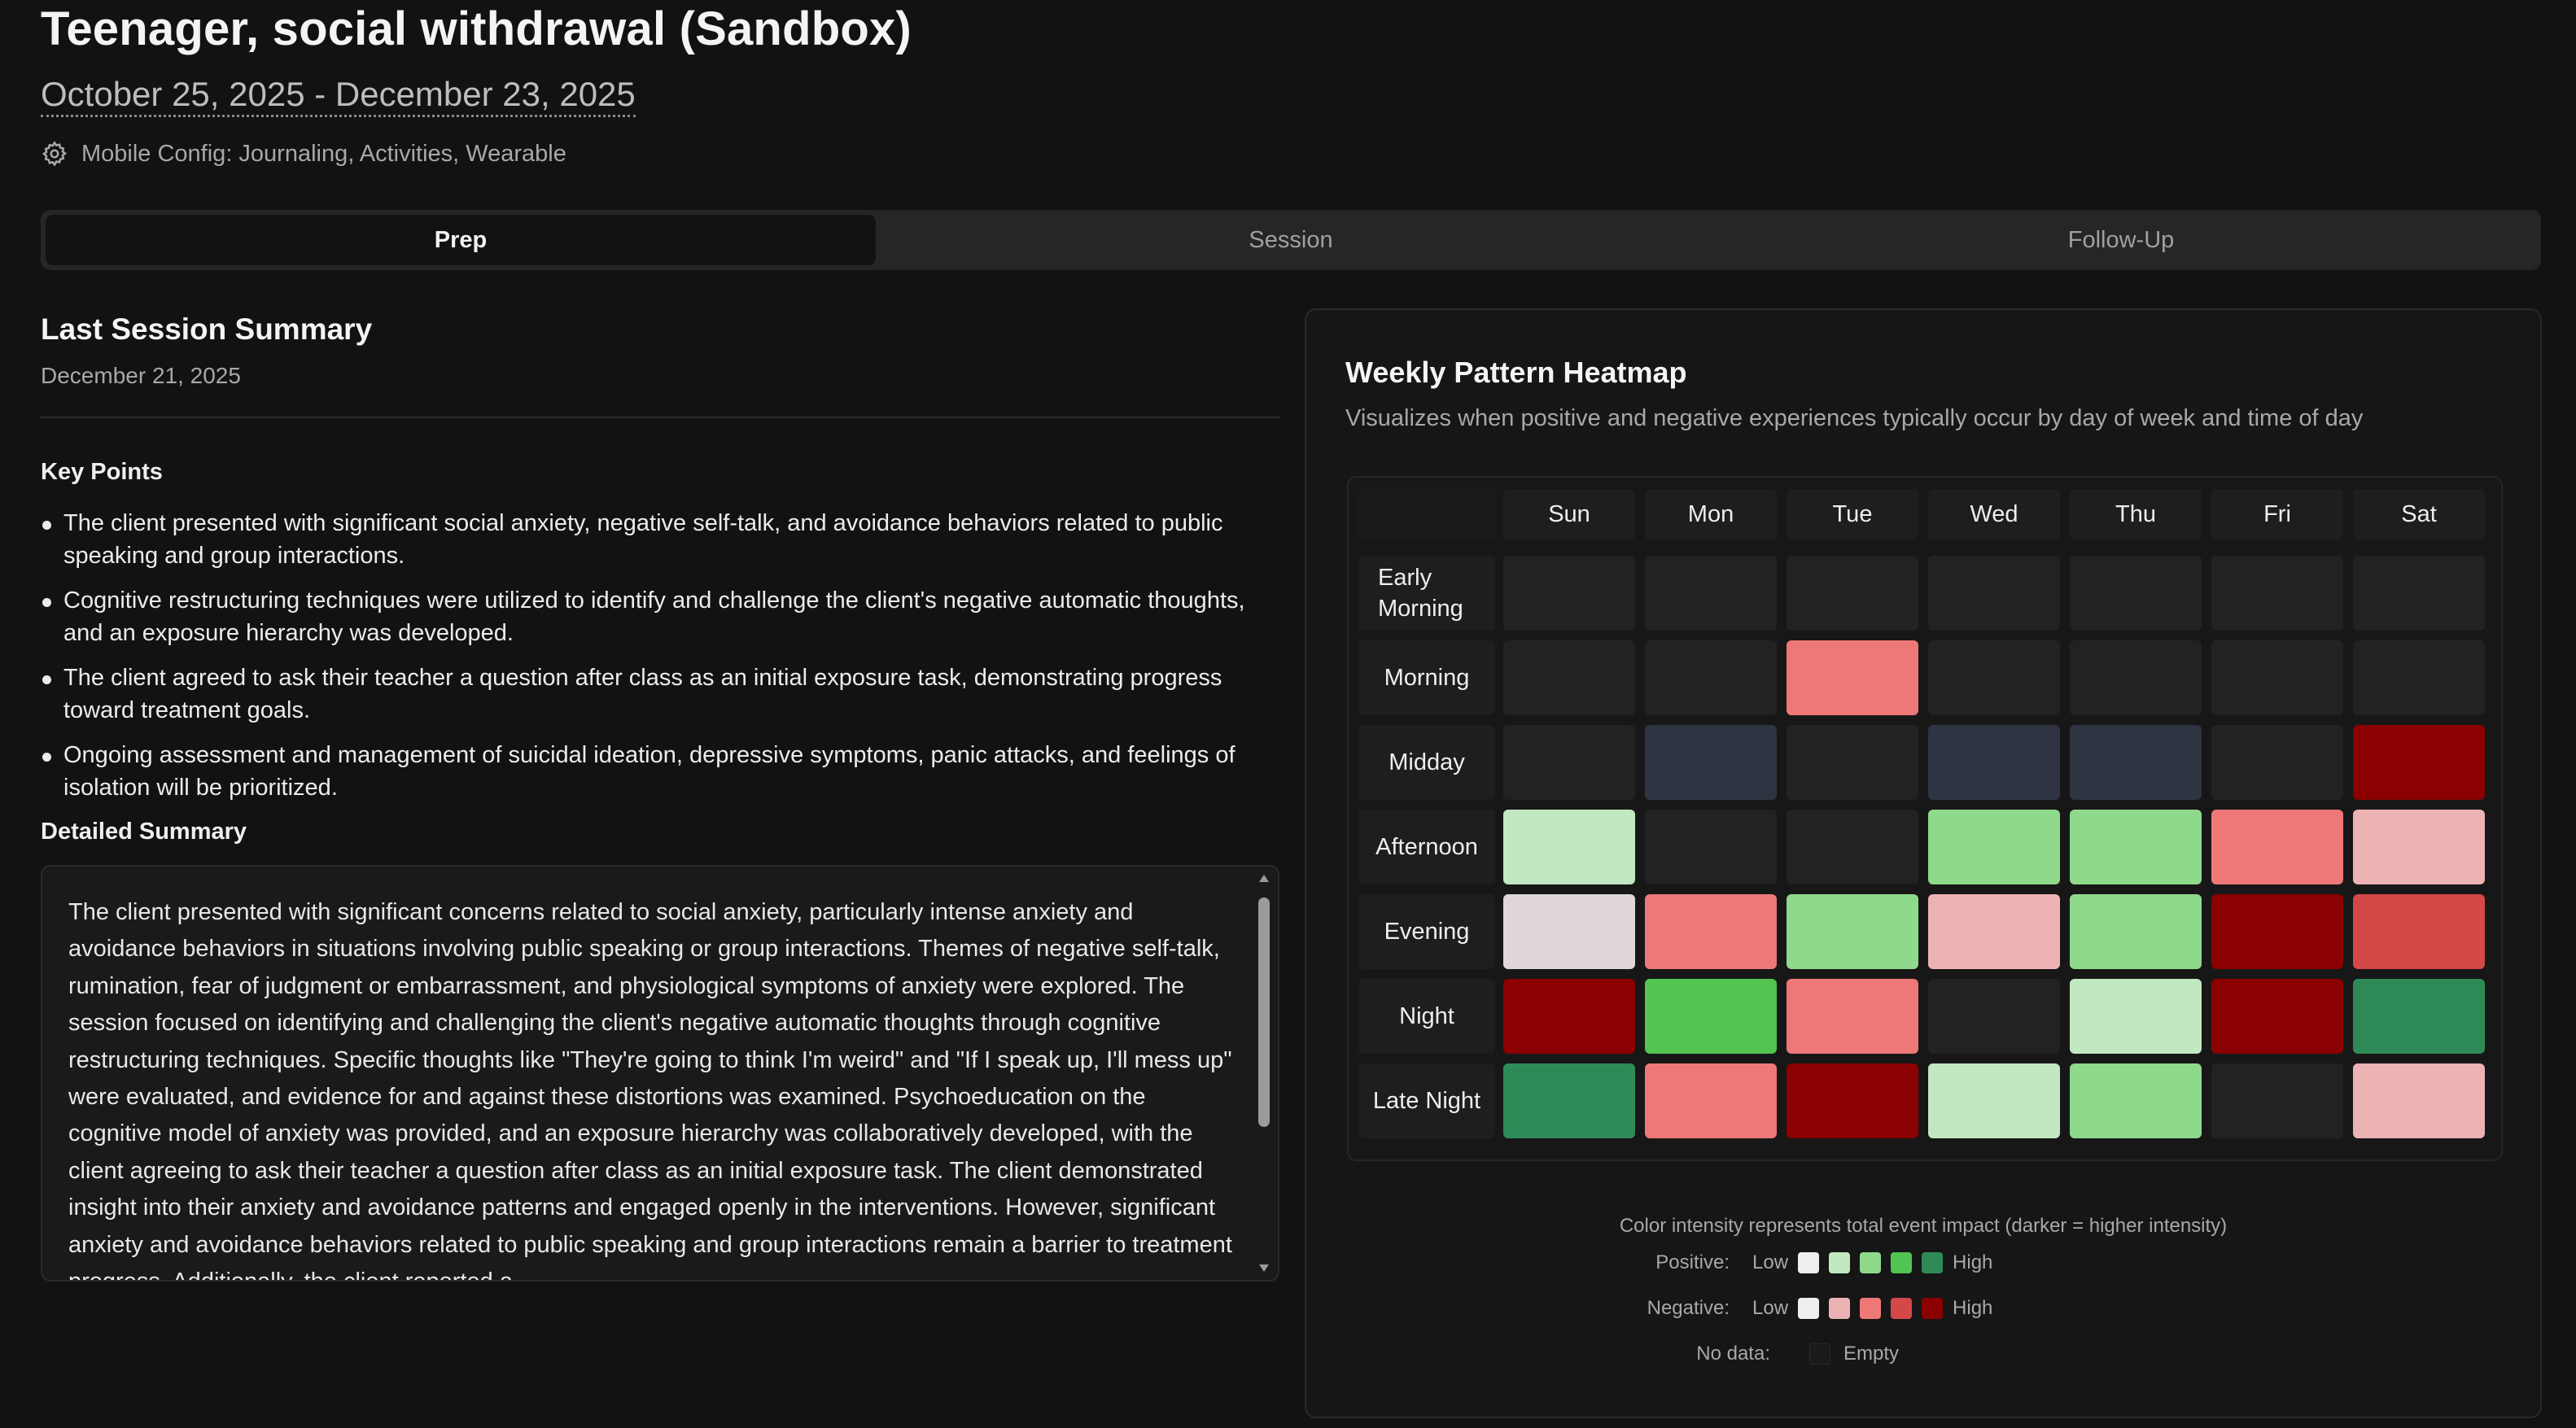  I want to click on legend-low: Low, so click(1770, 1308).